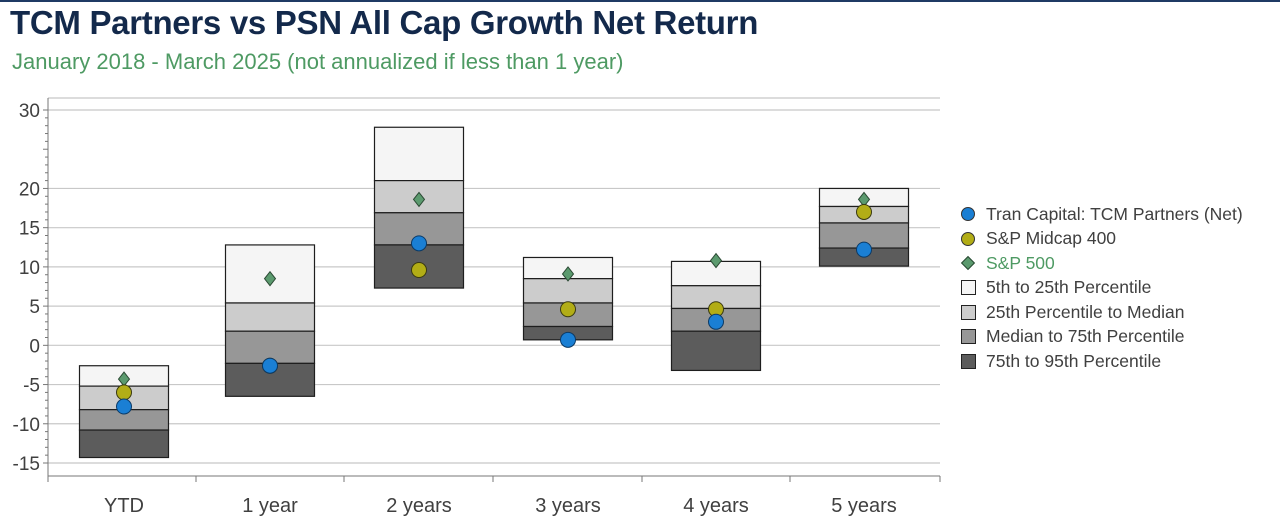  I want to click on legend-label: 75th to 95th Percentile, so click(1074, 360).